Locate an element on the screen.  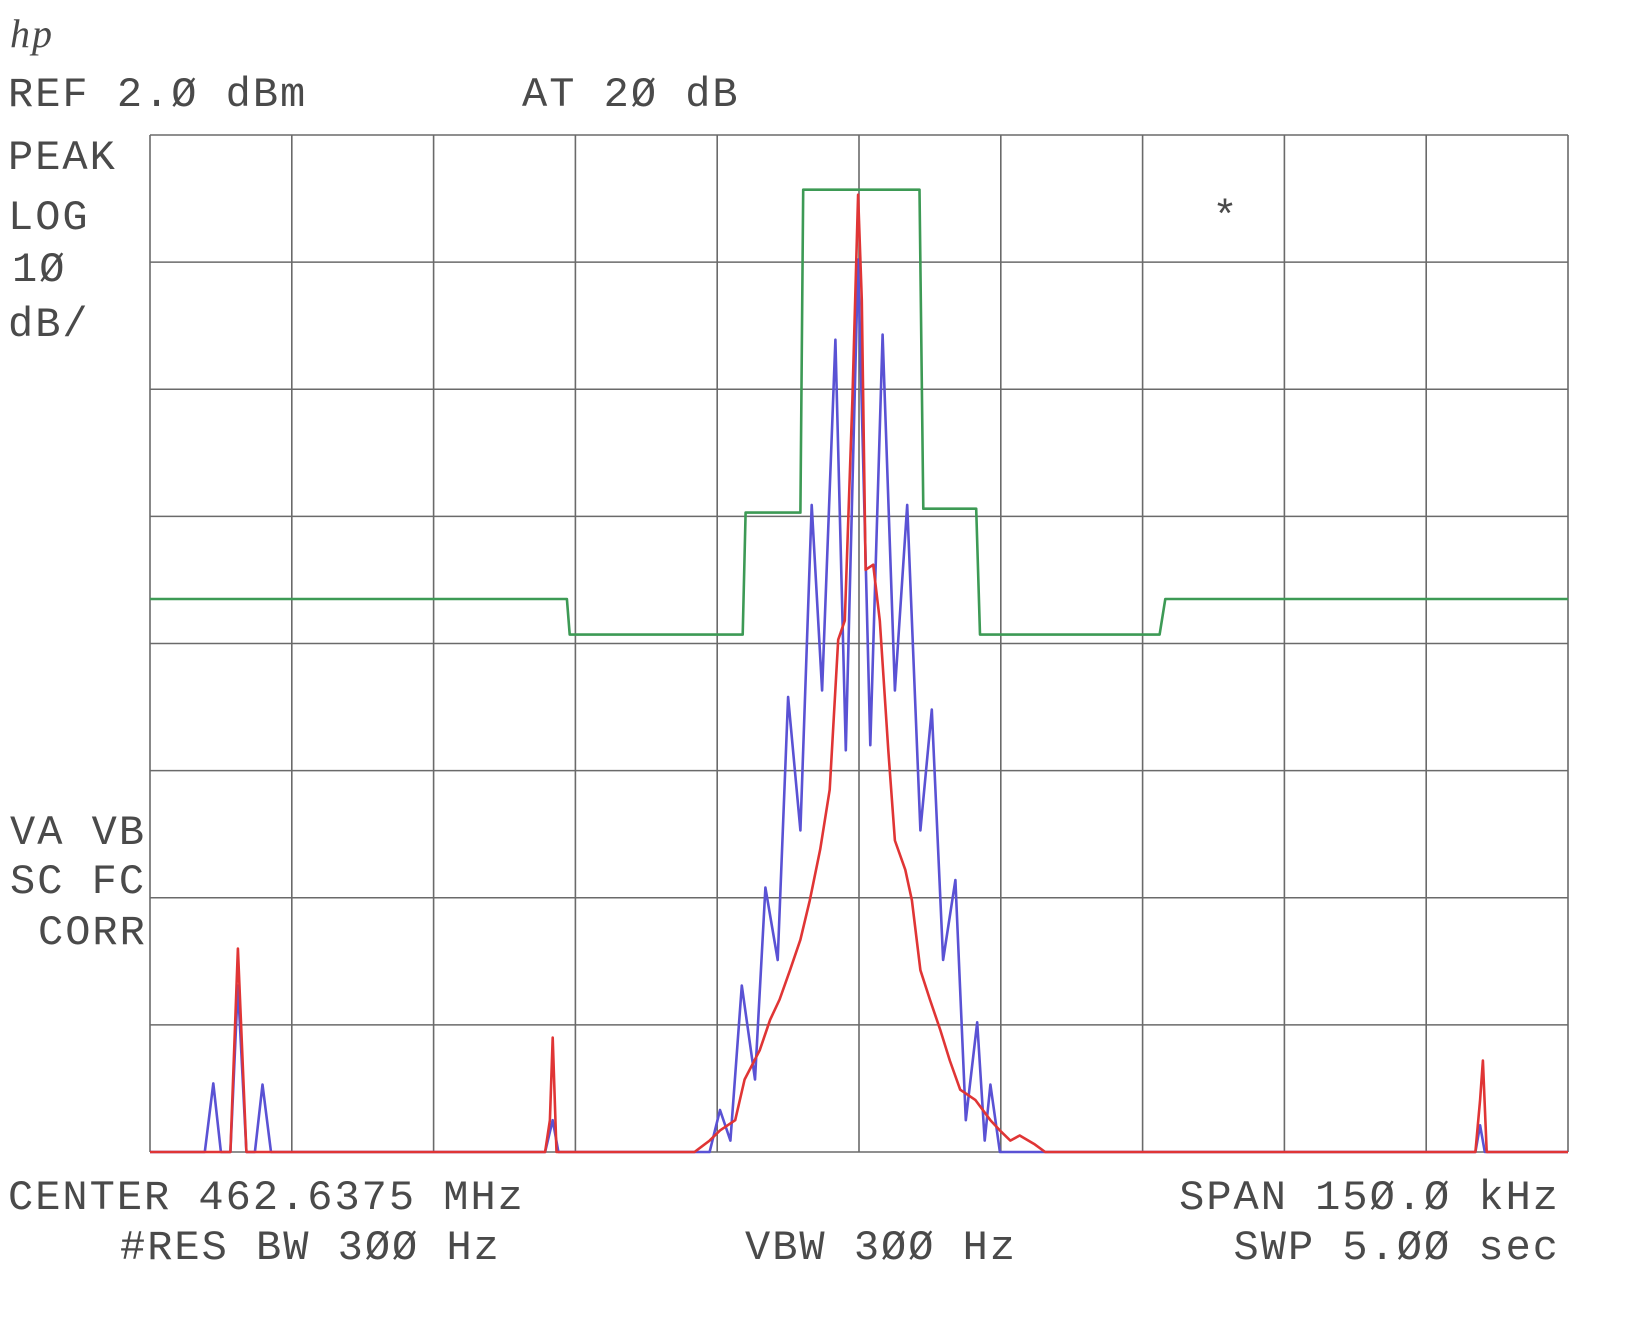
annotation: dB/ is located at coordinates (49, 325).